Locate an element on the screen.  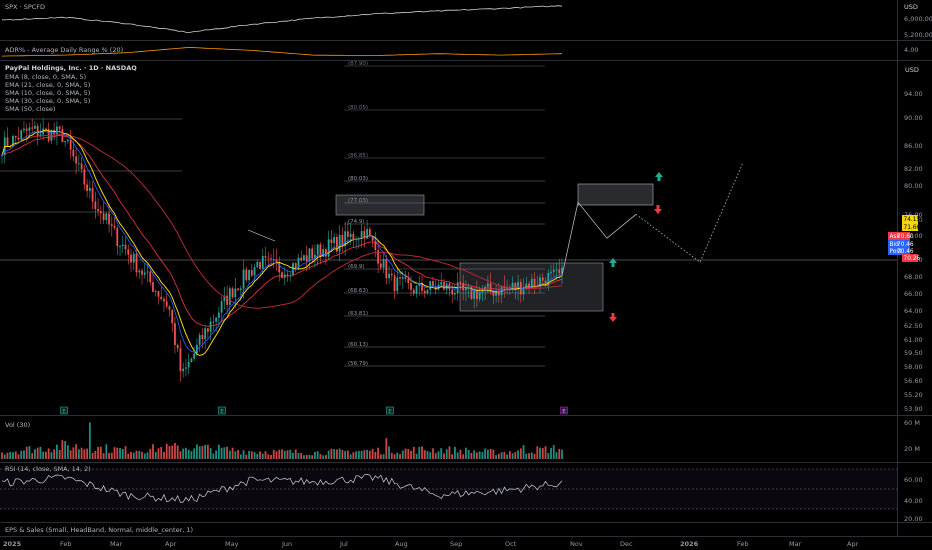
adr-pane: ADR% - Average Daily Range % (20) 4.00 is located at coordinates (459, 51).